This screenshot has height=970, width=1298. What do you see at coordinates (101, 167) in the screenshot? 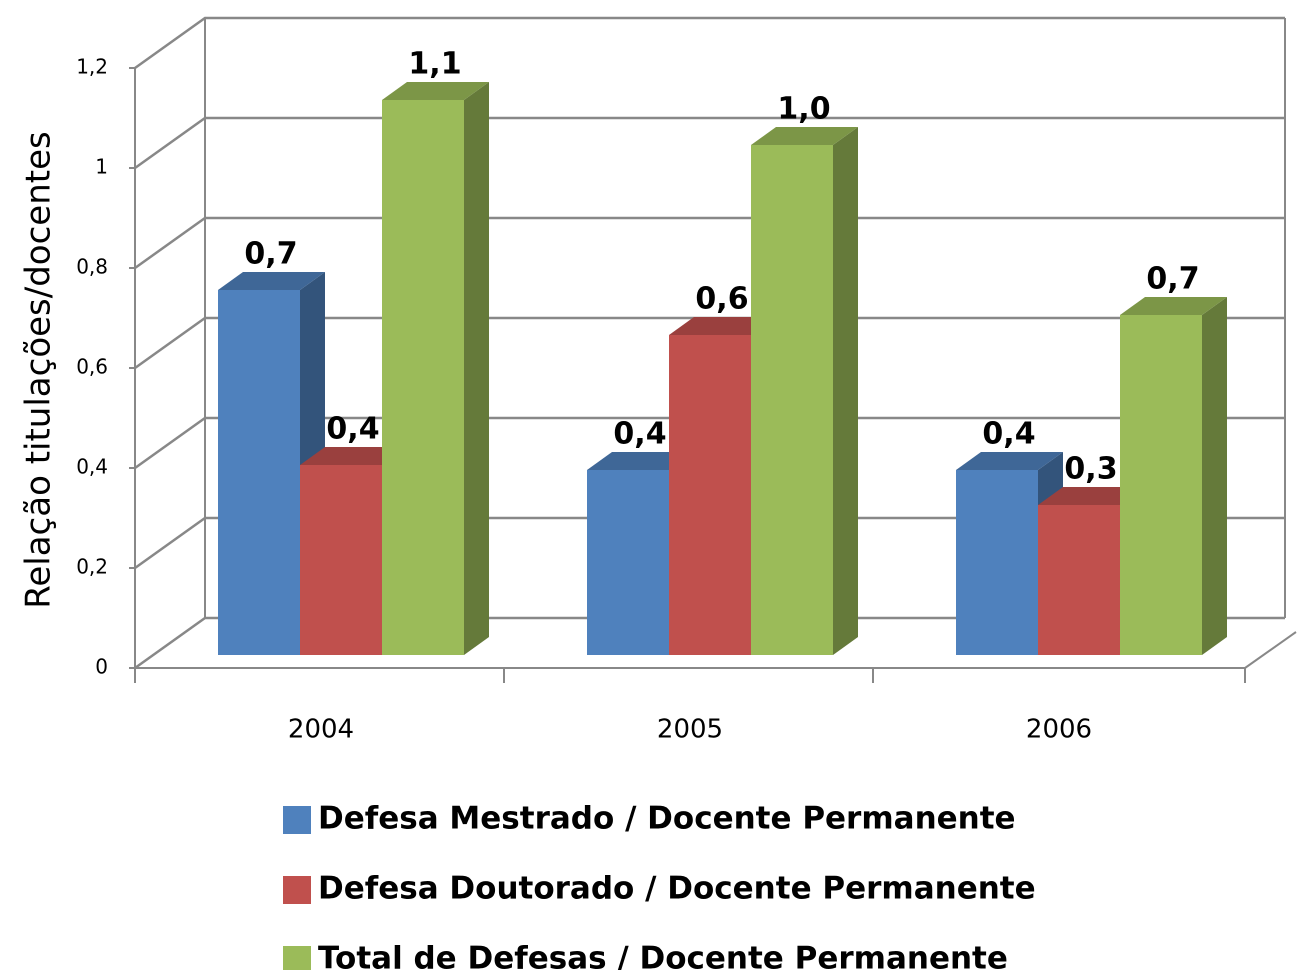
I see `y-tick-label: 1` at bounding box center [101, 167].